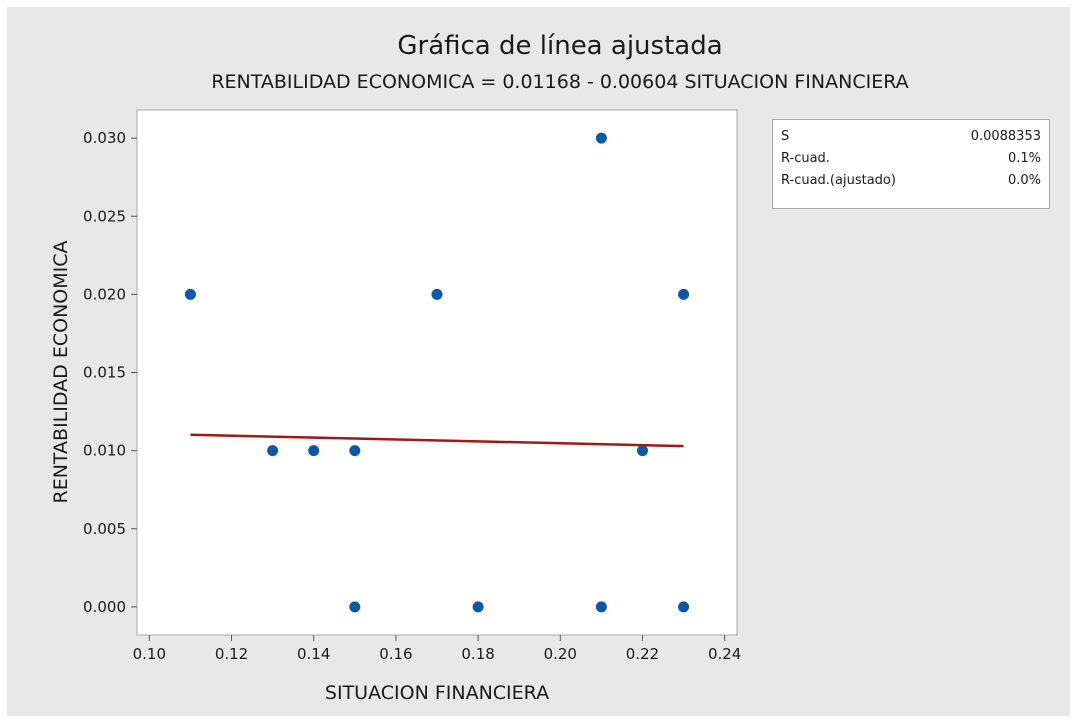  I want to click on x-tick-label: 0.22, so click(642, 654).